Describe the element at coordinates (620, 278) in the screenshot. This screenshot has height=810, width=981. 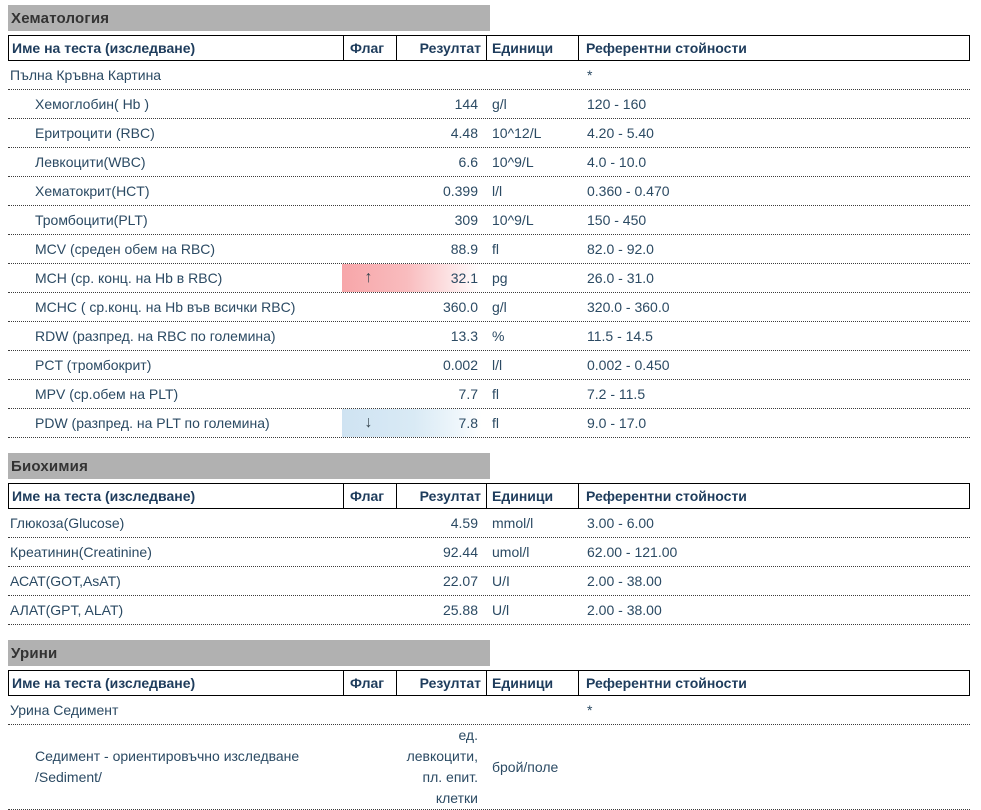
I see `reference-range: 26.0 - 31.0` at that location.